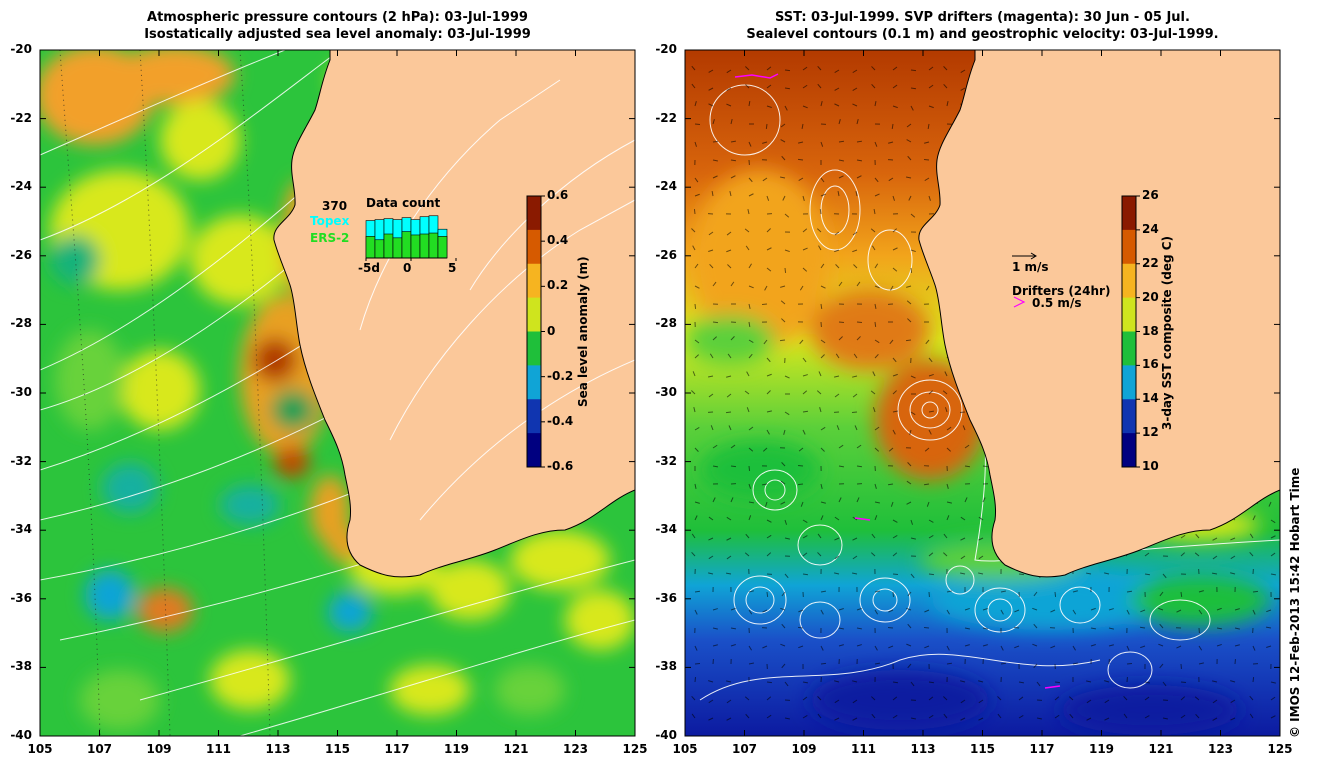  Describe the element at coordinates (666, 460) in the screenshot. I see `lat-tick-label: -32` at that location.